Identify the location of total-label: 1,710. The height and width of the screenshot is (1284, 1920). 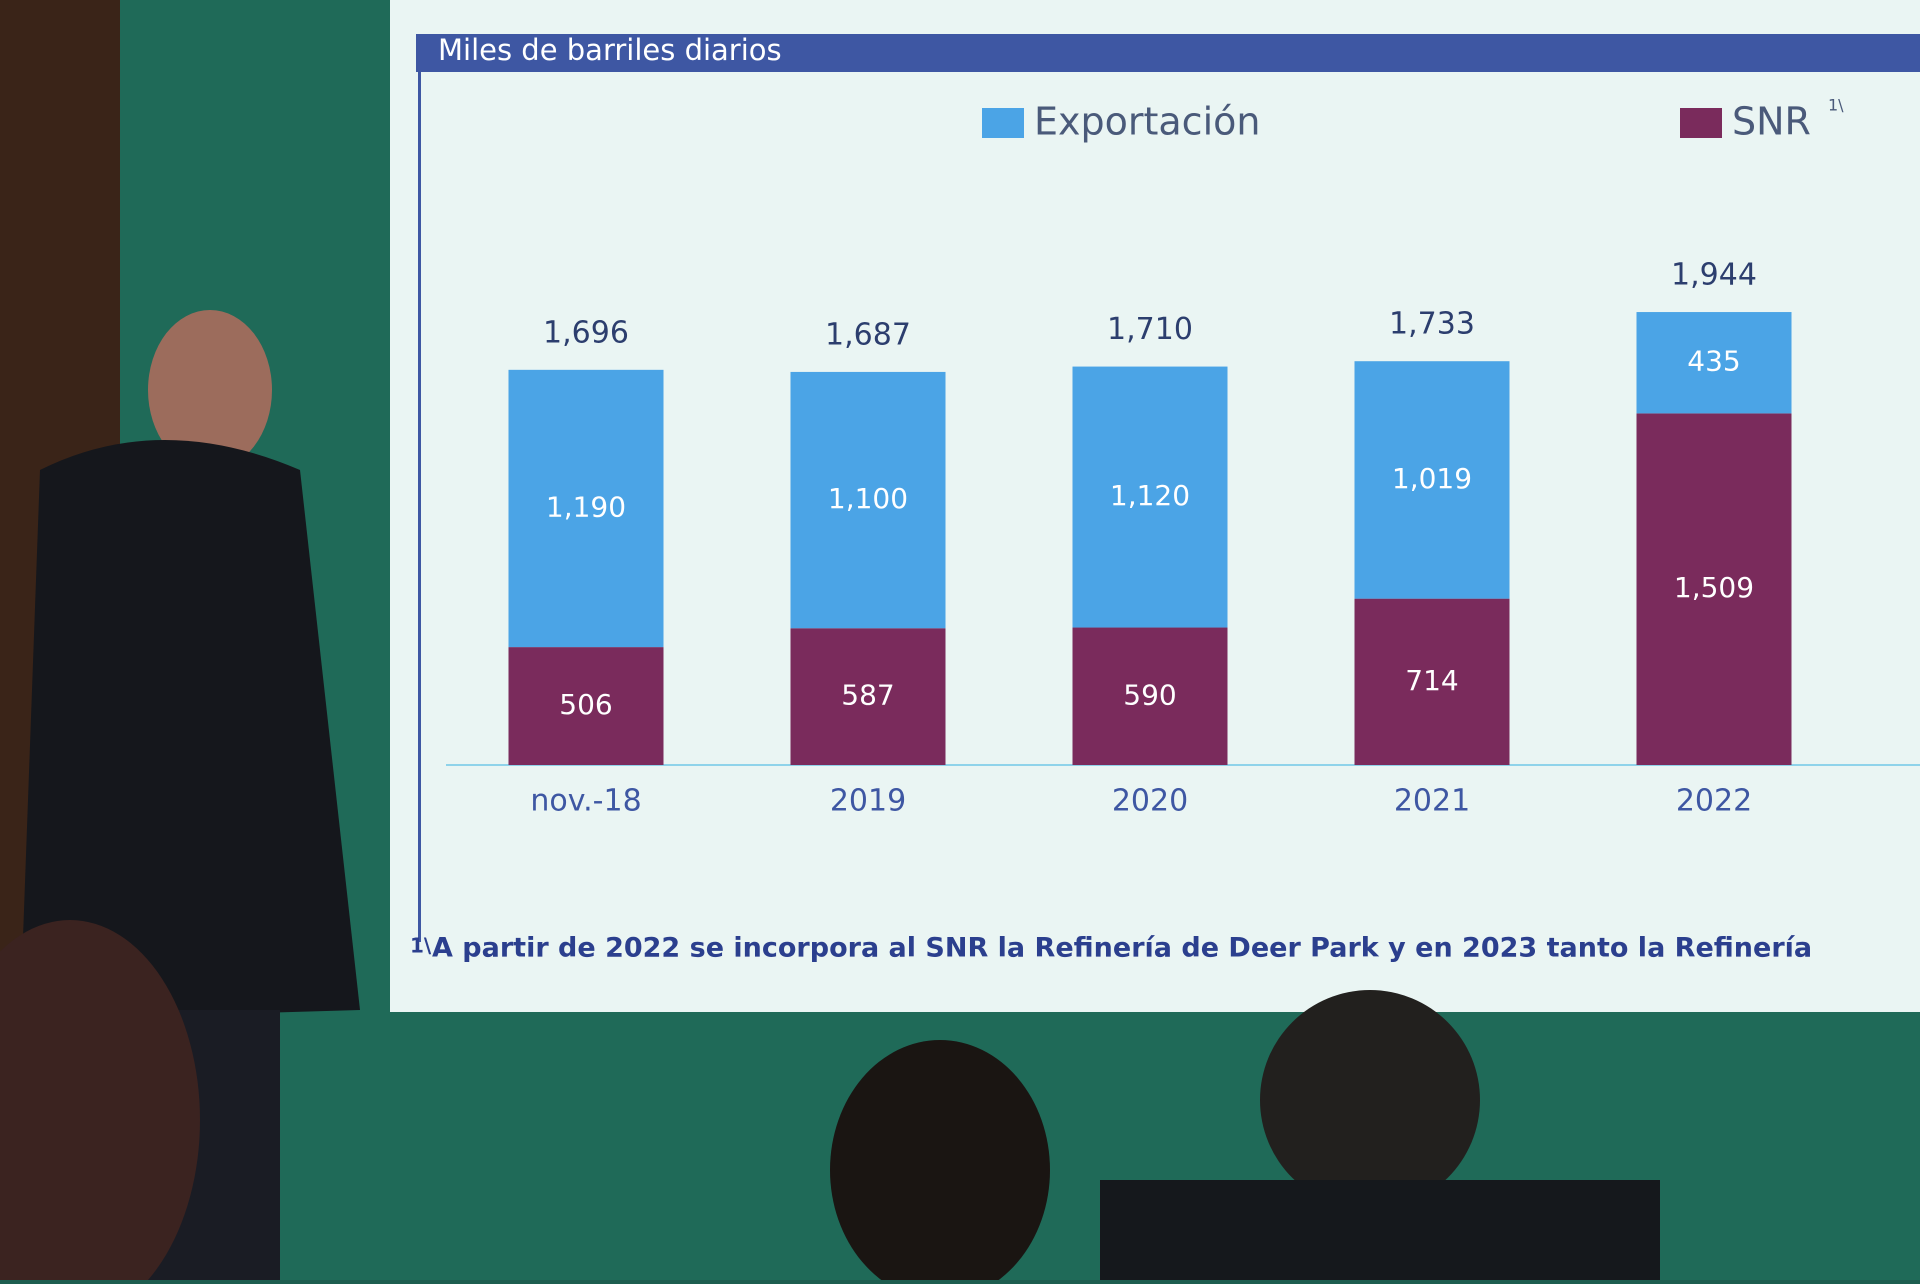
(1150, 329).